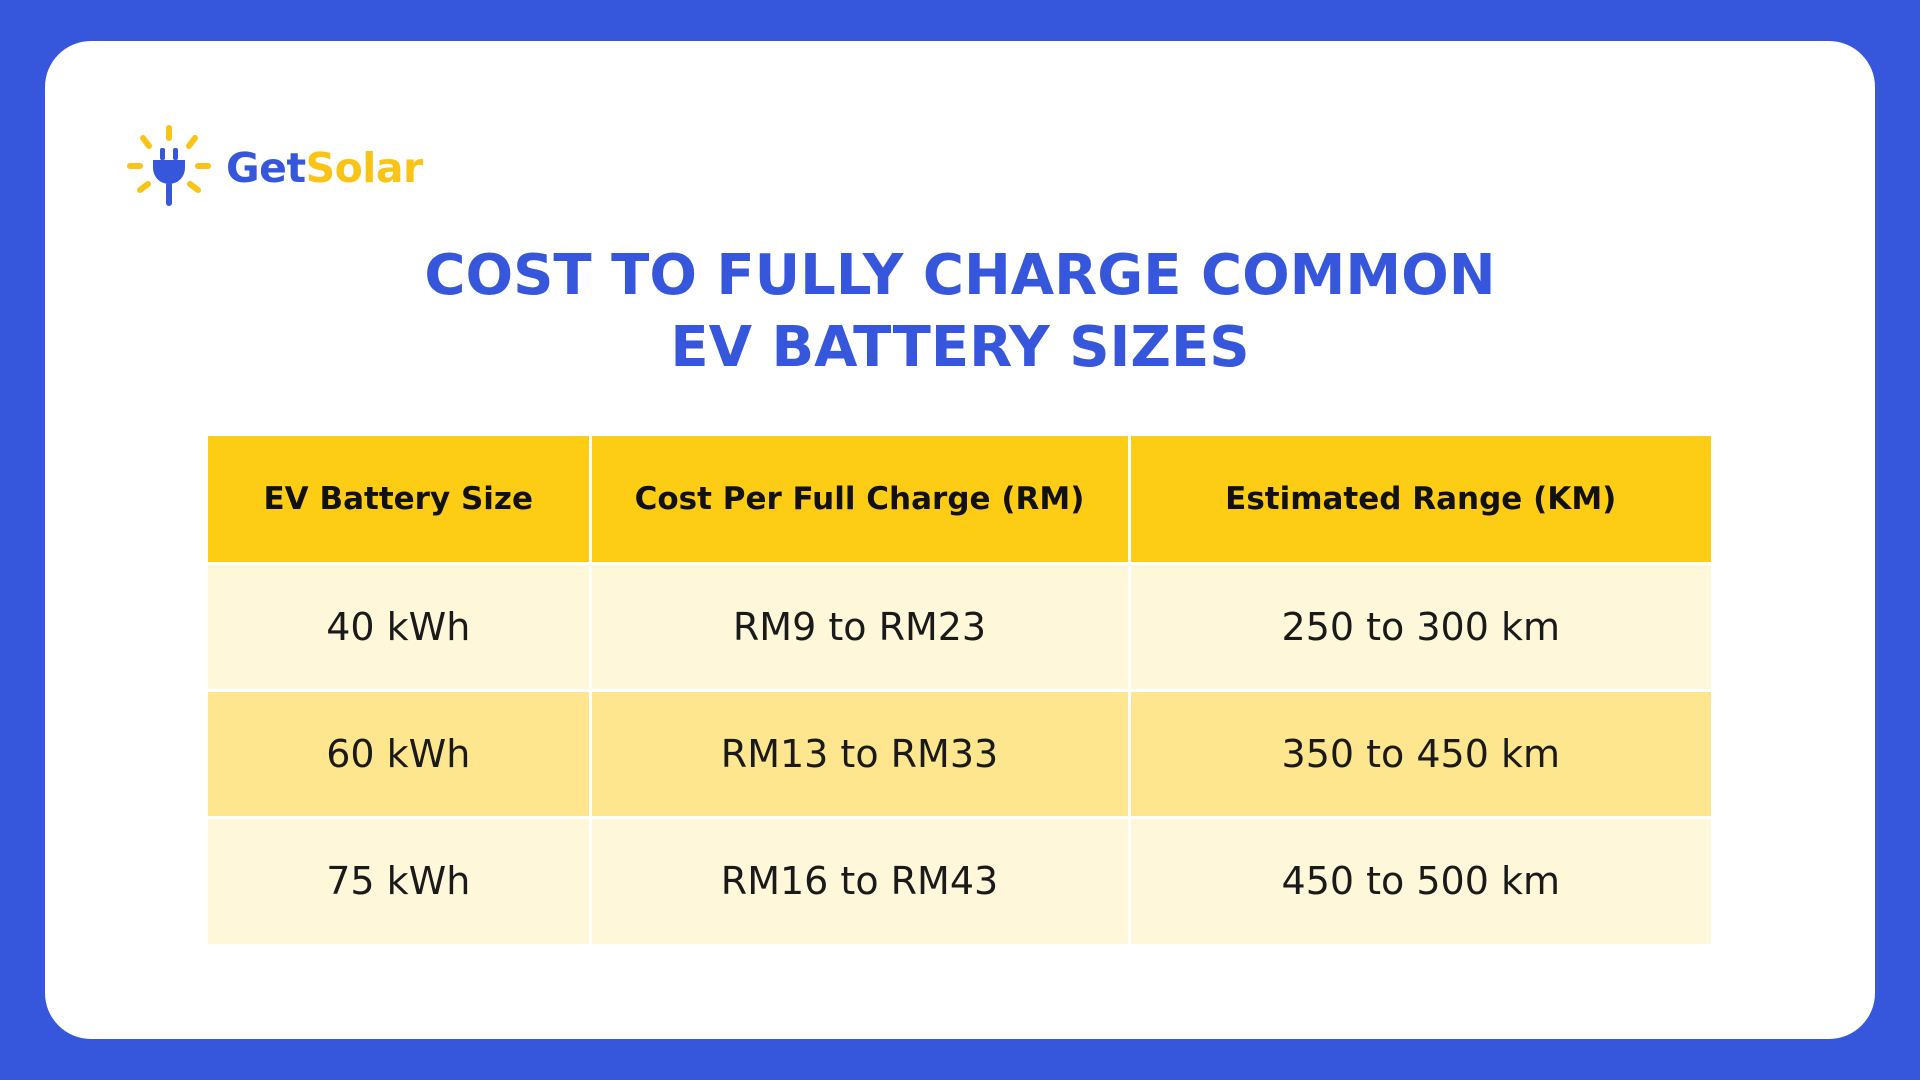 This screenshot has height=1080, width=1920. What do you see at coordinates (1419, 754) in the screenshot?
I see `cell-range: 350 to 450 km` at bounding box center [1419, 754].